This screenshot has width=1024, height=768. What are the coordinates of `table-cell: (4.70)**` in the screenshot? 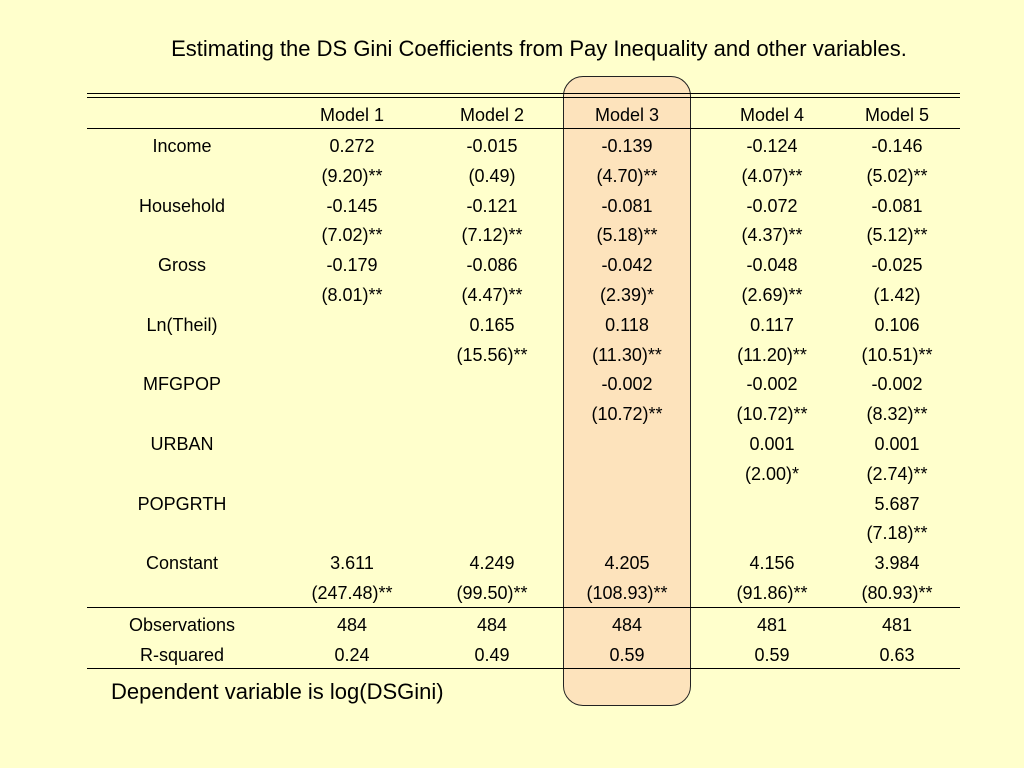 It's located at (627, 175).